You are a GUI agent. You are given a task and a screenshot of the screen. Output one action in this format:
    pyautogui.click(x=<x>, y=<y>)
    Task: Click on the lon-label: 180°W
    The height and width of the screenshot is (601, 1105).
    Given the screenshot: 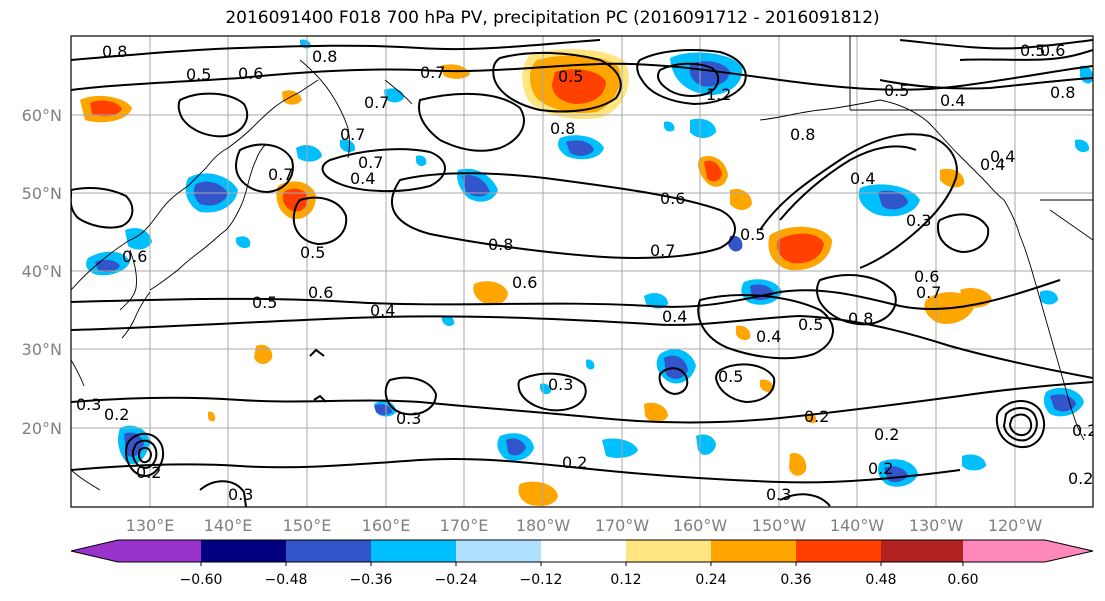 What is the action you would take?
    pyautogui.click(x=543, y=525)
    